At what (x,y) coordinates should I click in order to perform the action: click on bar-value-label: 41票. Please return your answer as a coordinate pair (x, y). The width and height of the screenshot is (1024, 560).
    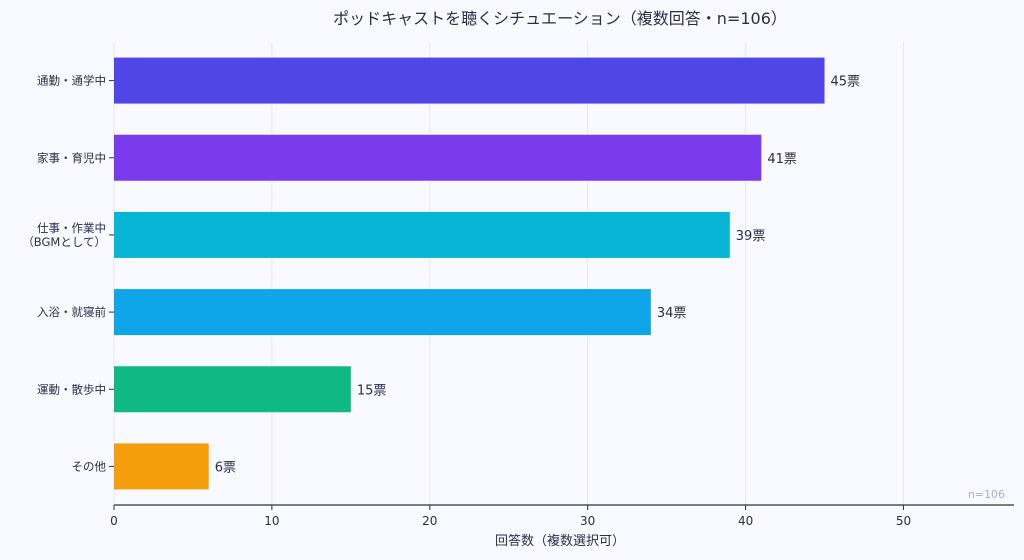
    Looking at the image, I should click on (782, 159).